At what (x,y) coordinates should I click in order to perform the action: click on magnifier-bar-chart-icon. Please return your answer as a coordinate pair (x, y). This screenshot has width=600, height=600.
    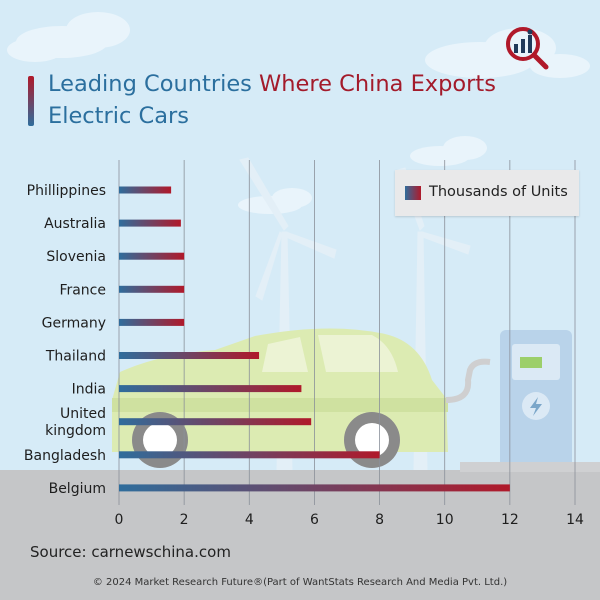
    Looking at the image, I should click on (527, 48).